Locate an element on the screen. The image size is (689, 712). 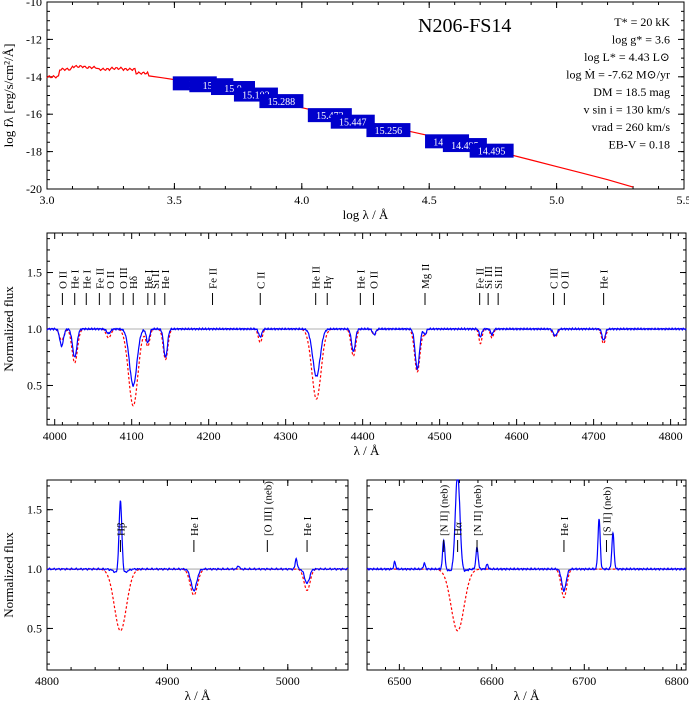
y-axis-label: log fλ [erg/s/cm²/Å] is located at coordinates (8, 96).